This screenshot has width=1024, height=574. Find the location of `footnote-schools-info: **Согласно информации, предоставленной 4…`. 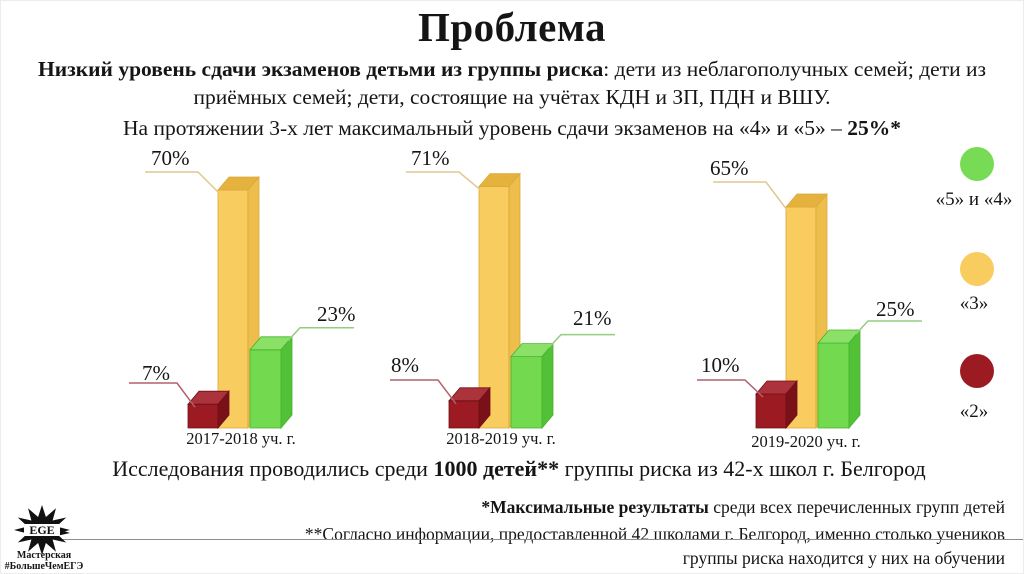

footnote-schools-info: **Согласно информации, предоставленной 4… is located at coordinates (655, 546).